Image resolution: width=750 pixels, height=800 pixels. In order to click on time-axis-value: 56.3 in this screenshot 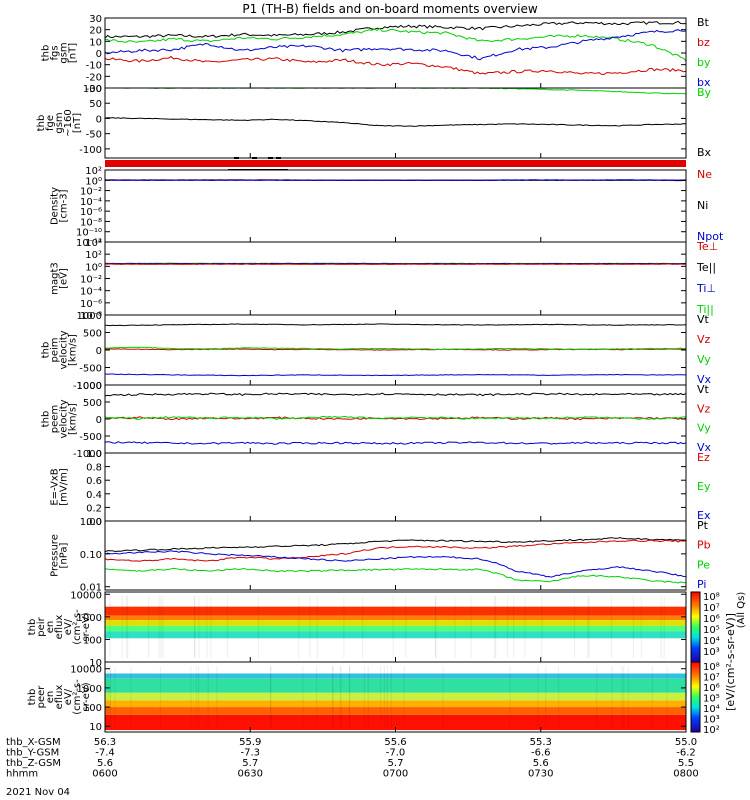, I will do `click(105, 742)`.